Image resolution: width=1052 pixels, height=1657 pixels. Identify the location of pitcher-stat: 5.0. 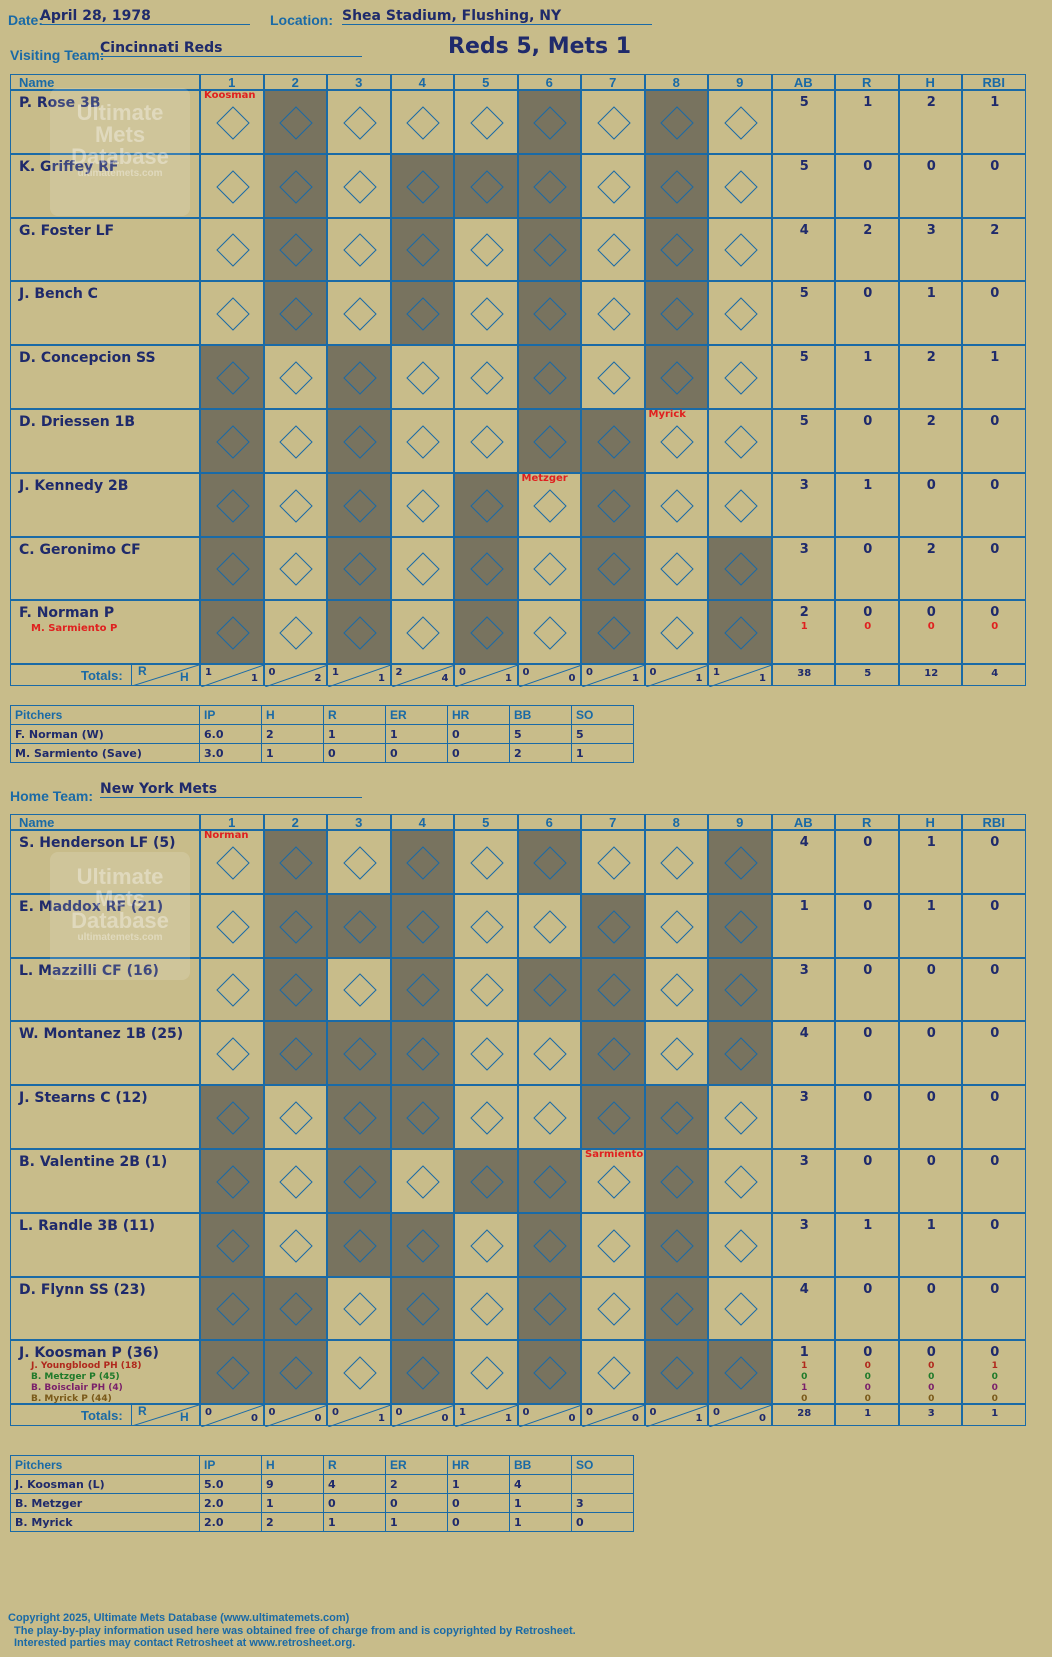
(230, 1484).